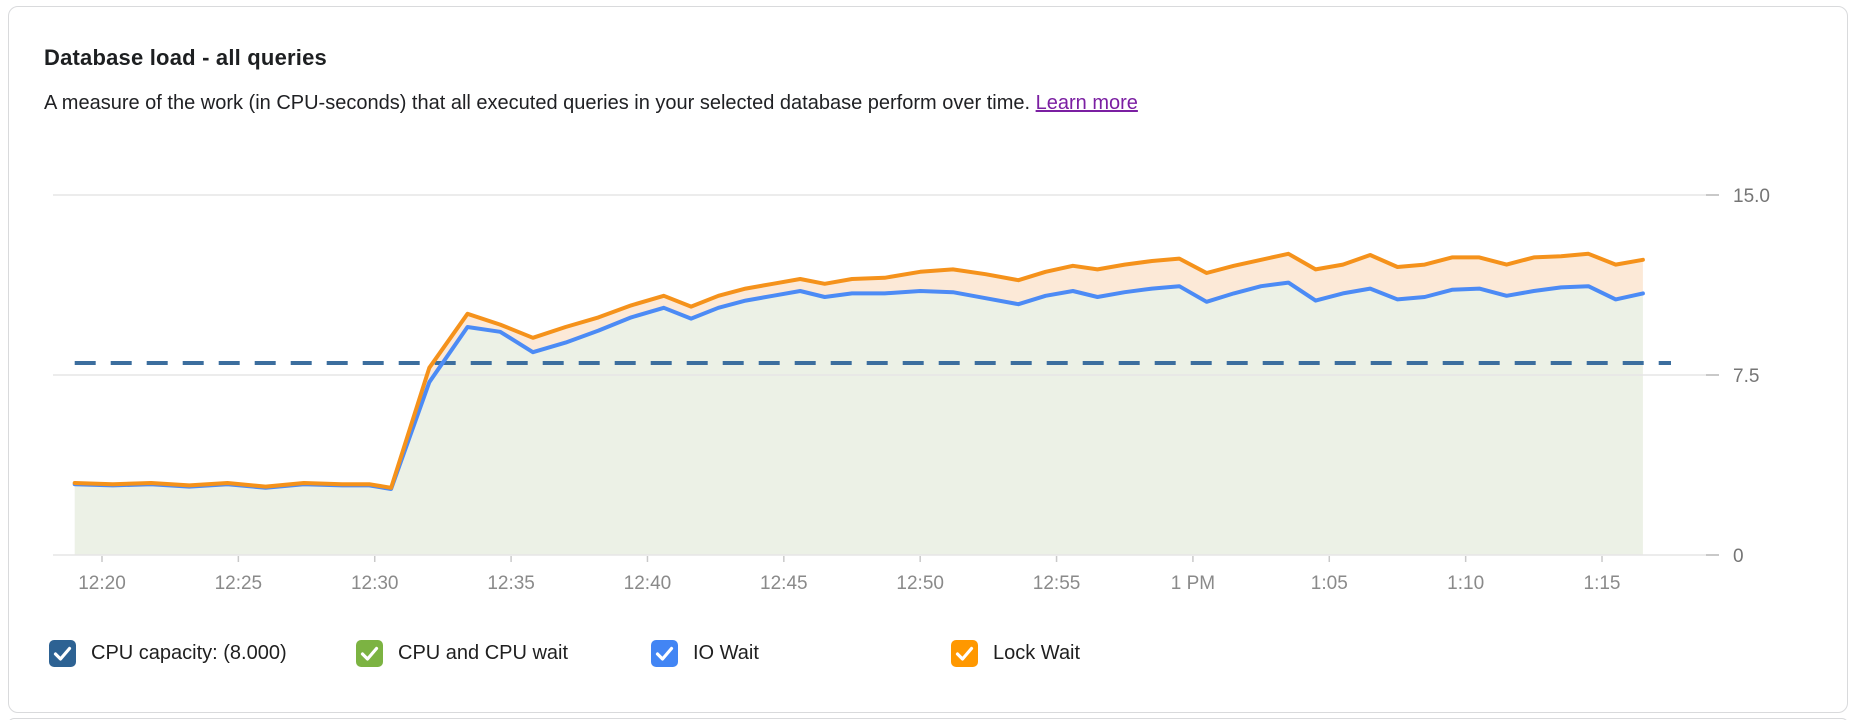 This screenshot has height=720, width=1856. I want to click on legend-item-cpu-and-cpu-wait: CPU and CPU wait, so click(462, 653).